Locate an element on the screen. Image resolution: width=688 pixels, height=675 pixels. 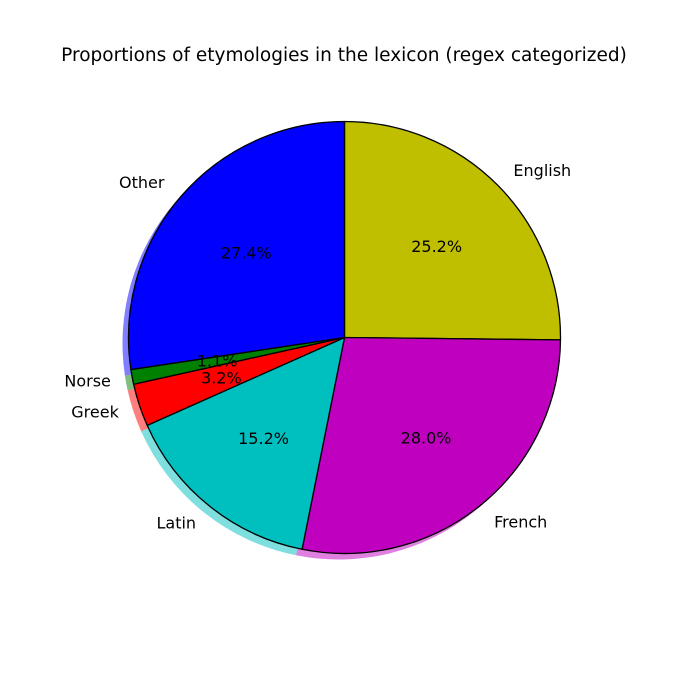
slice-english is located at coordinates (452, 230).